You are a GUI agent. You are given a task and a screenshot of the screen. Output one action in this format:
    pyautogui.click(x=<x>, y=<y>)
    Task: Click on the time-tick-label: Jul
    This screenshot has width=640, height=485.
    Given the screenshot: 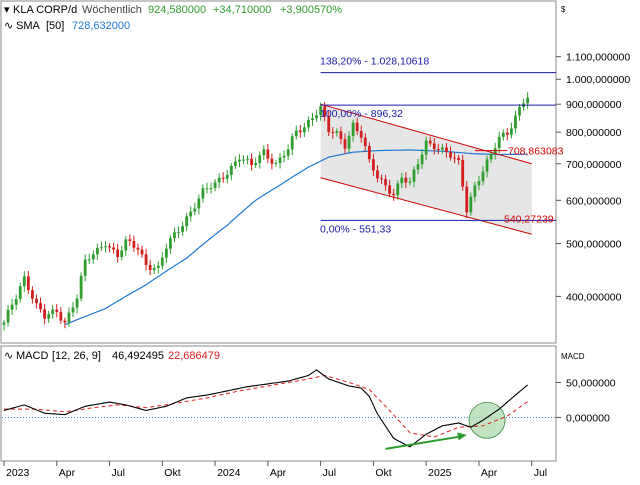 What is the action you would take?
    pyautogui.click(x=118, y=473)
    